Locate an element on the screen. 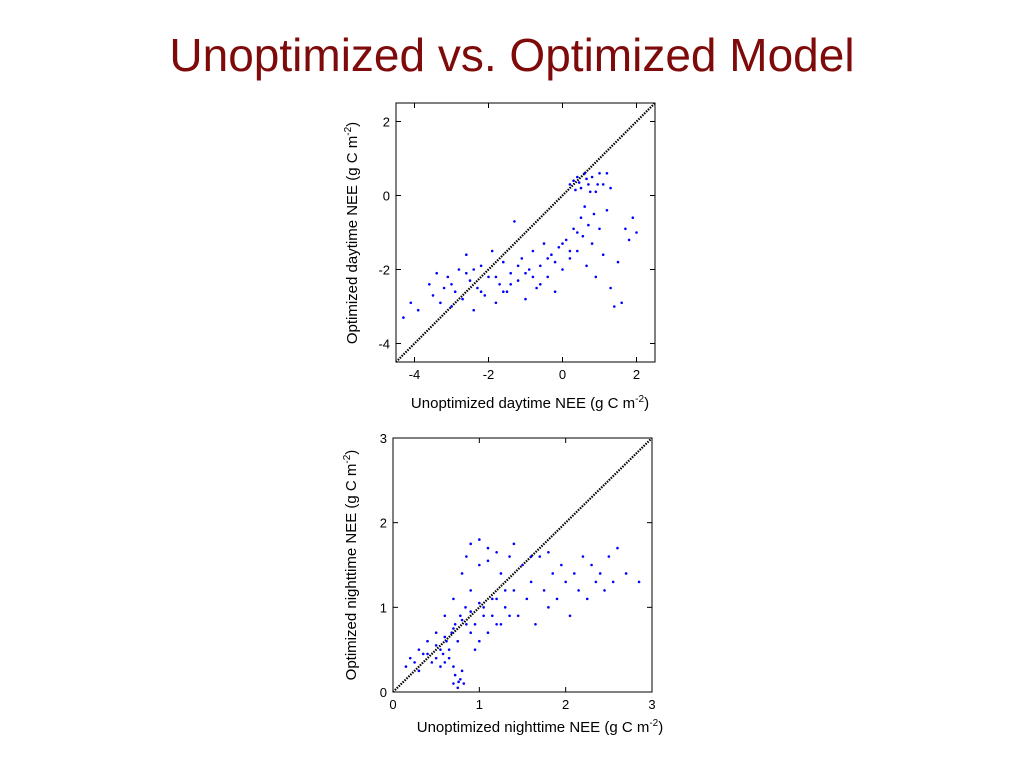  slide-title: Unoptimized vs. Optimized Model is located at coordinates (512, 55).